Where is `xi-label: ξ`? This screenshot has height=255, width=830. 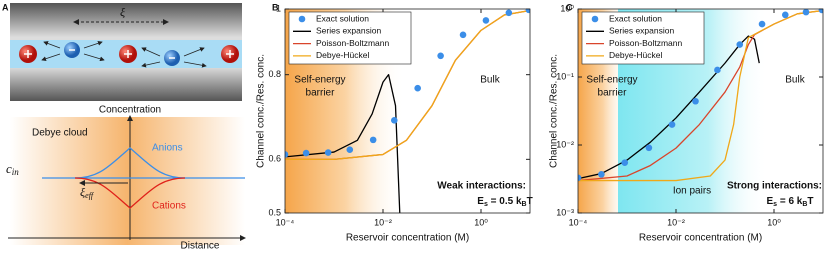 xi-label: ξ is located at coordinates (123, 12).